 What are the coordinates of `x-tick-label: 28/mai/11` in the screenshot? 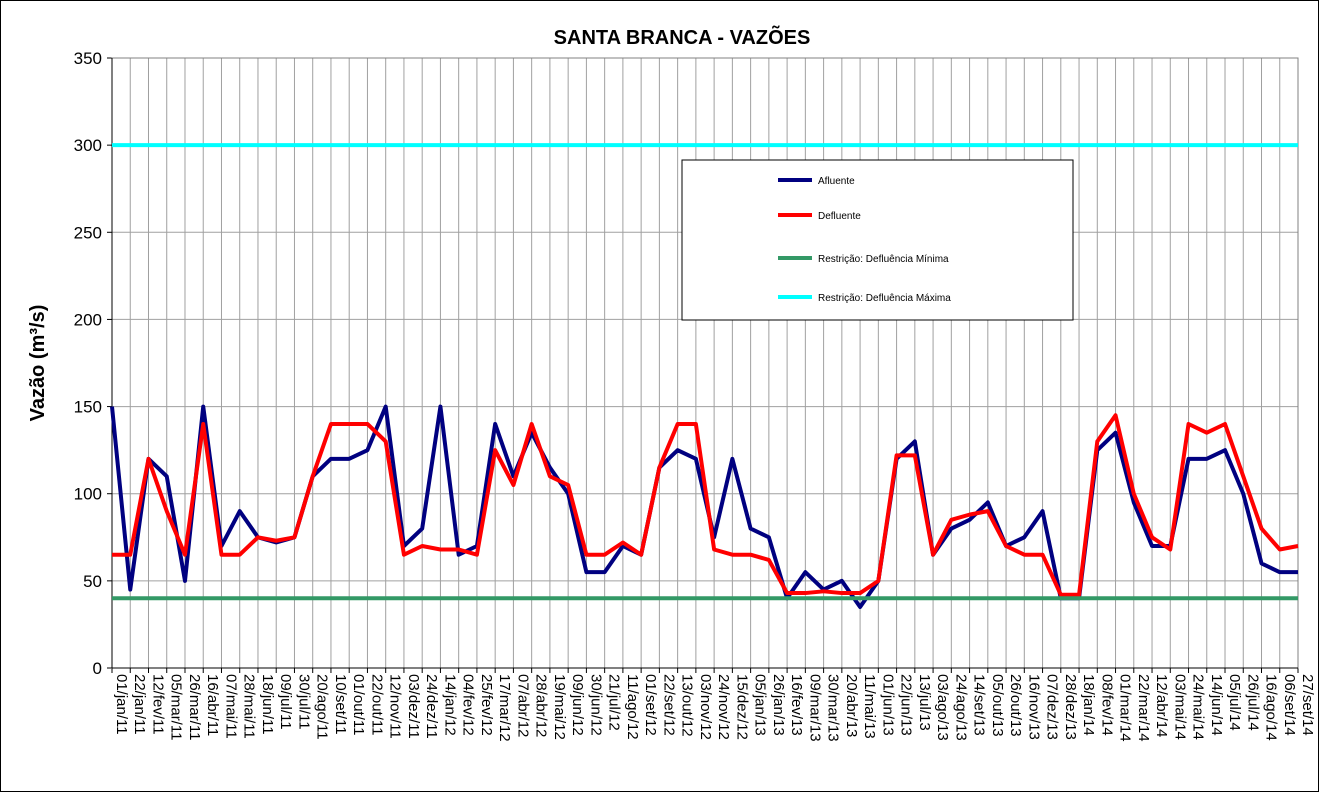 It's located at (249, 706).